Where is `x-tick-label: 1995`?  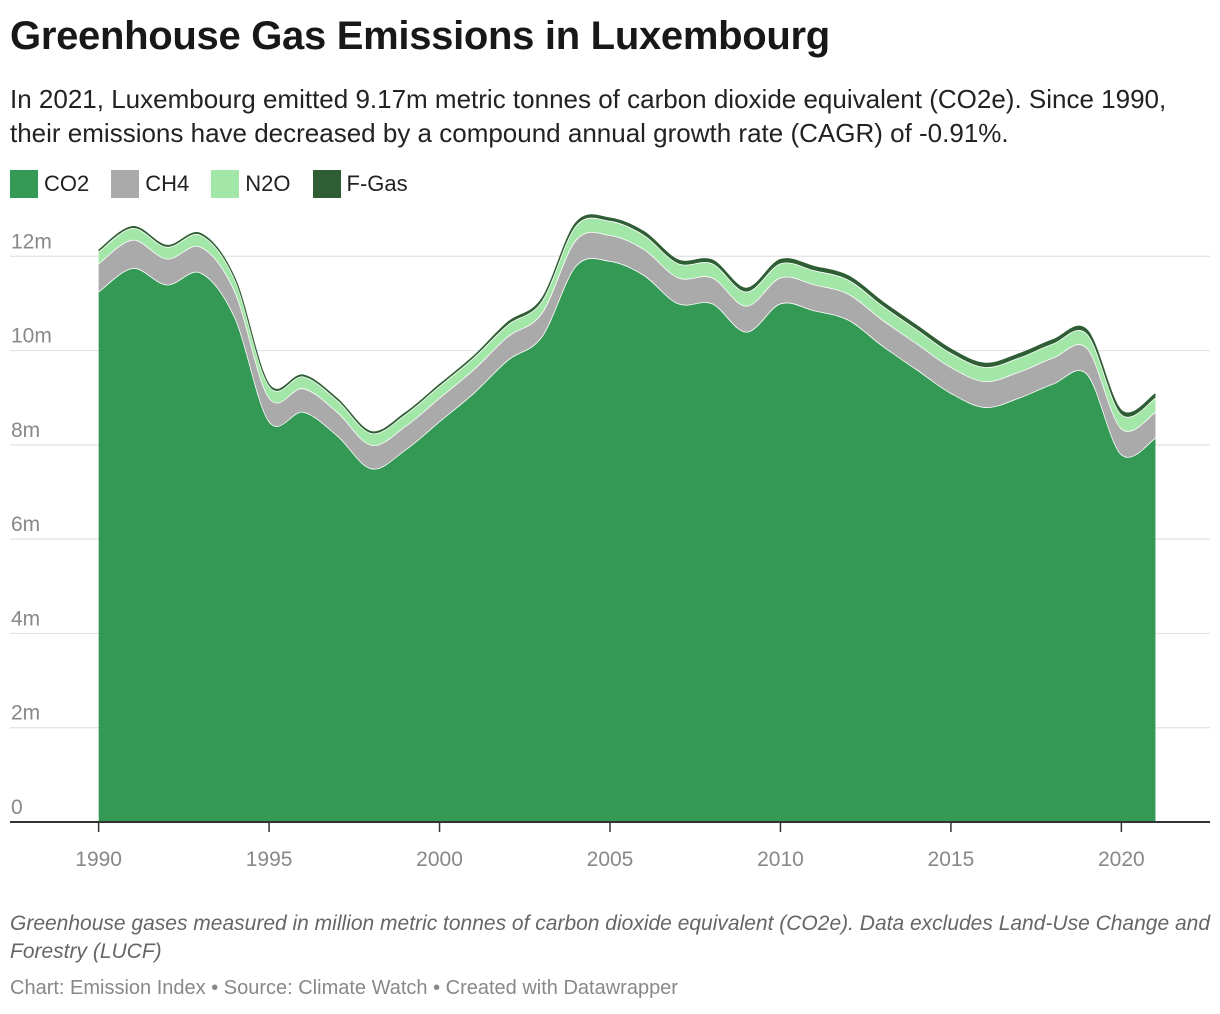 x-tick-label: 1995 is located at coordinates (269, 859).